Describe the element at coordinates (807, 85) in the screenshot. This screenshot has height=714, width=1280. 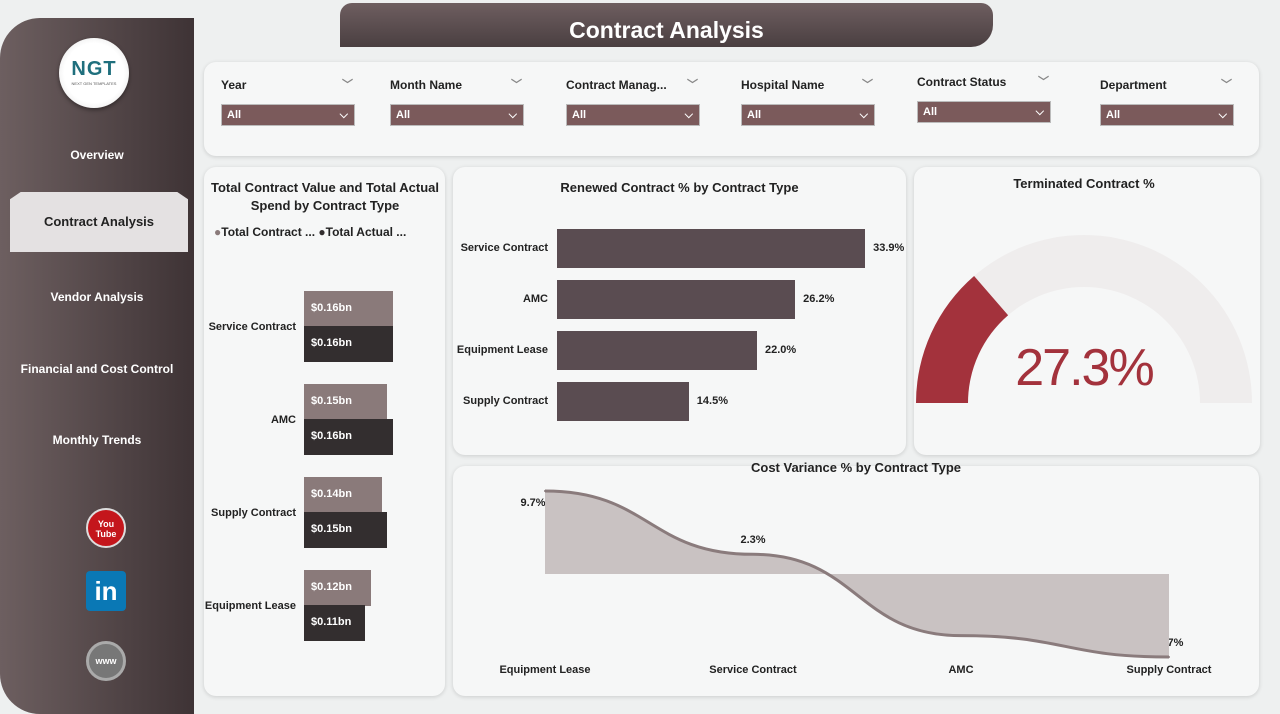
I see `filter-label: Hospital Name ﹀` at that location.